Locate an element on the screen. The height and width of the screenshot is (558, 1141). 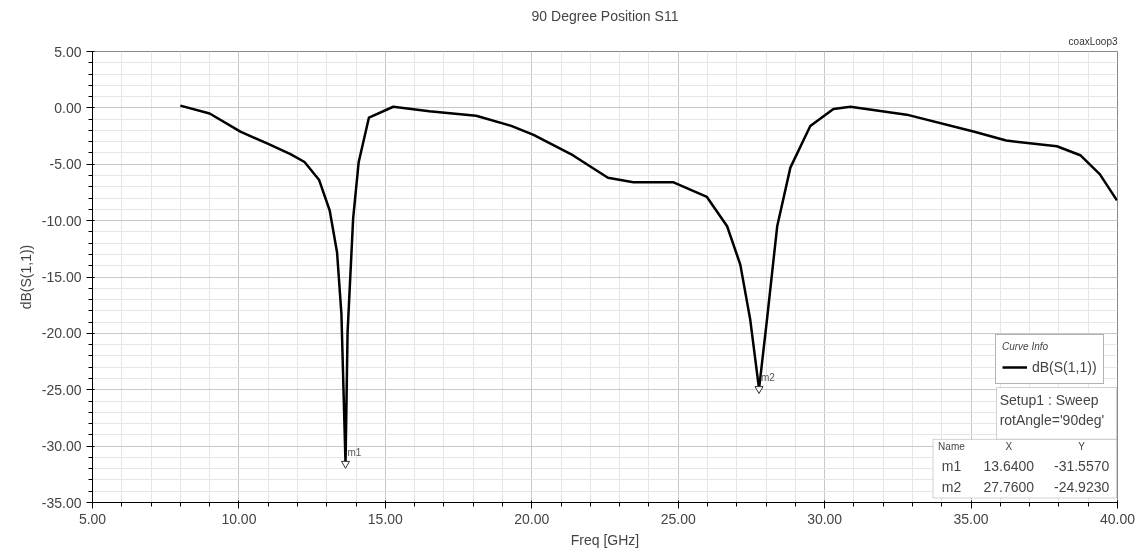
x-tick-label: 10.00 is located at coordinates (239, 518).